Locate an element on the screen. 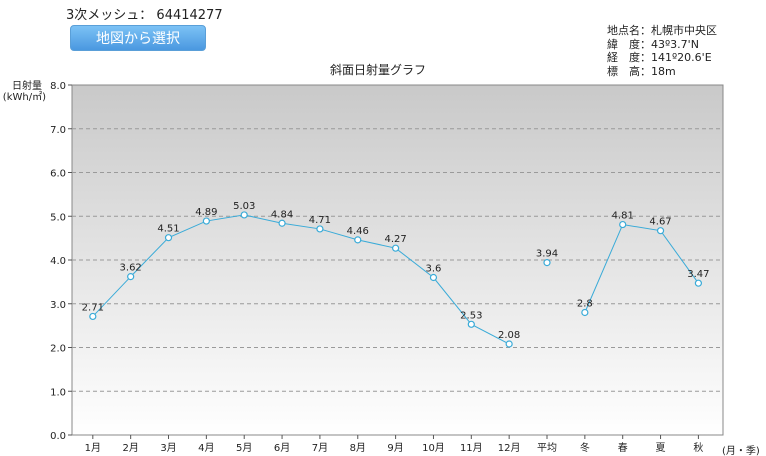 This screenshot has width=766, height=456. longitude-row: 経 度：141º20.6'E is located at coordinates (662, 58).